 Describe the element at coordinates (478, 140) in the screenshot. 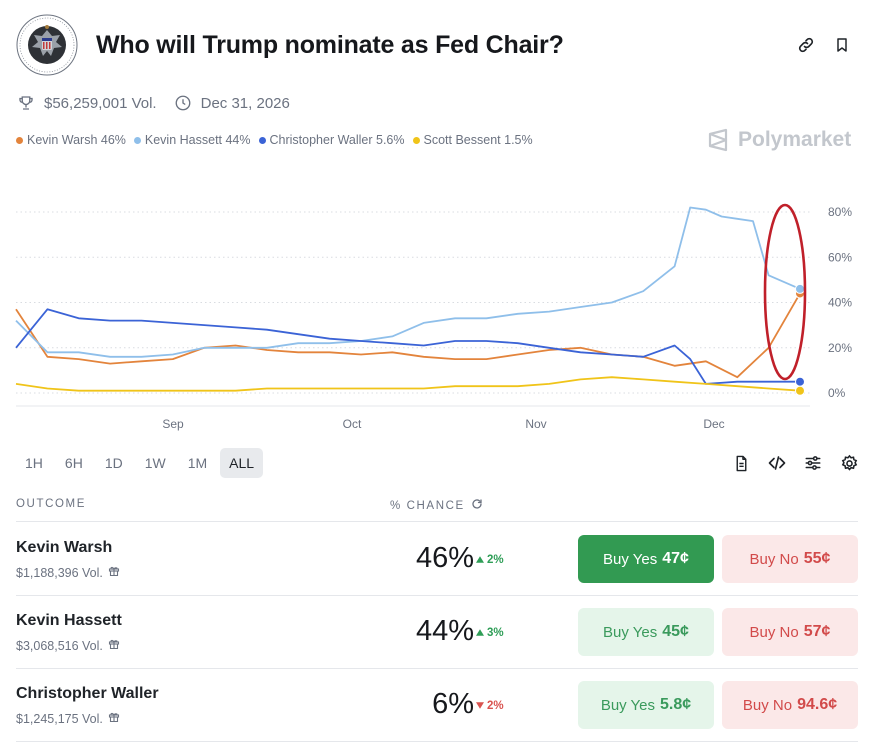

I see `legend-label: Scott Bessent 1.5%` at that location.